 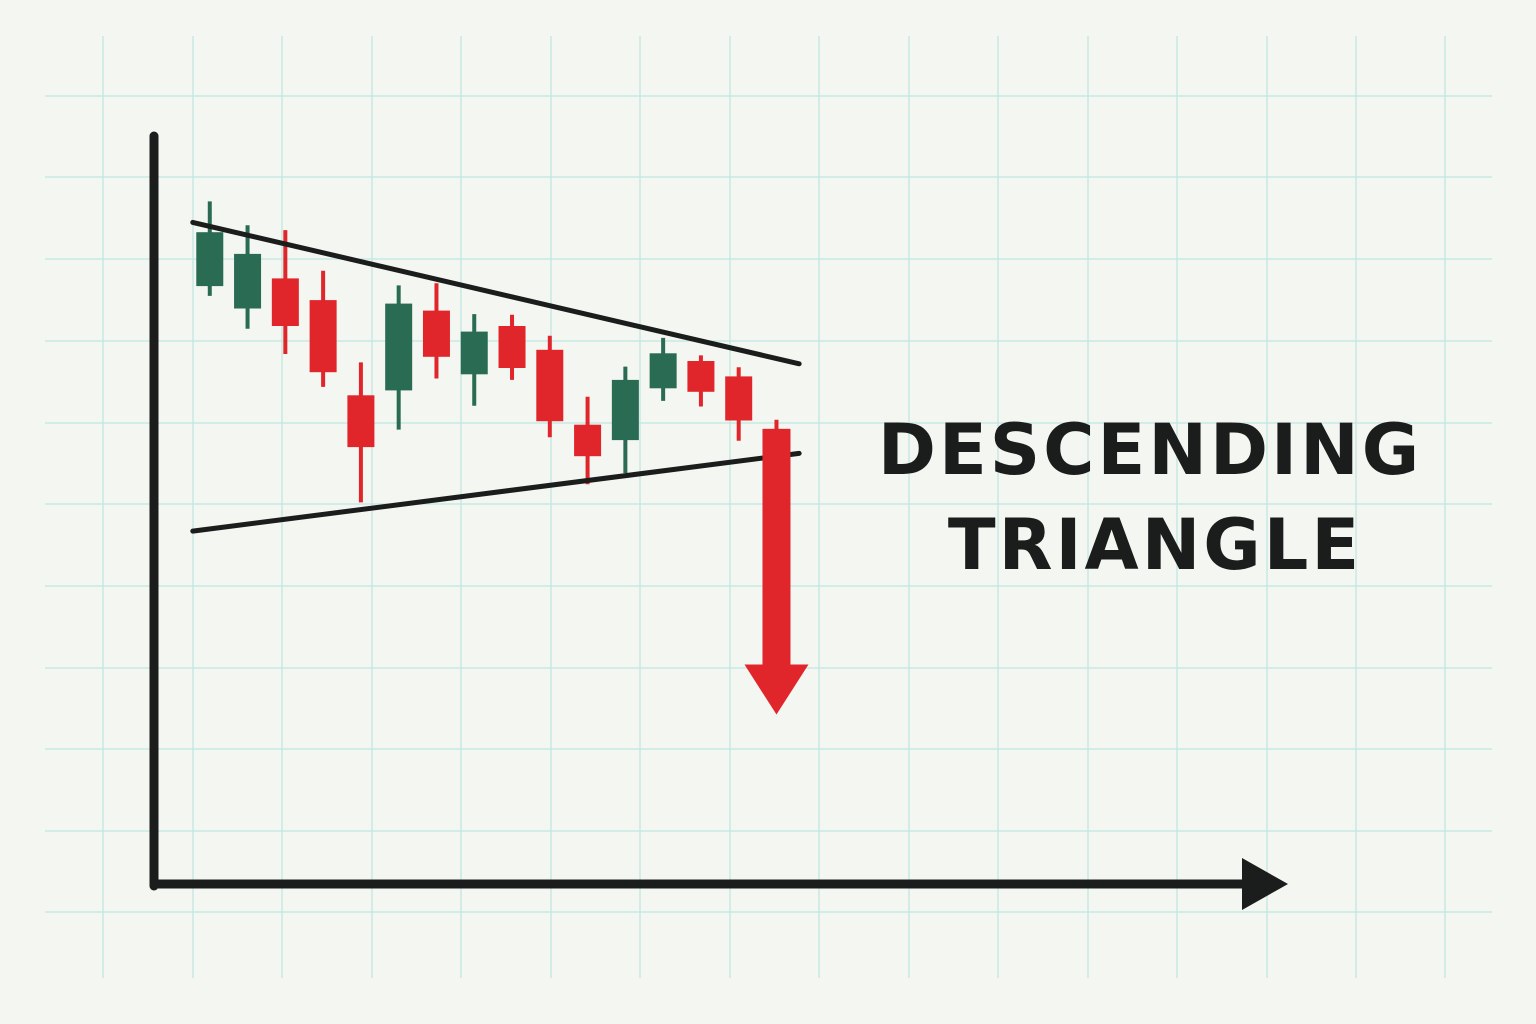 I want to click on breakout-arrow, so click(x=776, y=571).